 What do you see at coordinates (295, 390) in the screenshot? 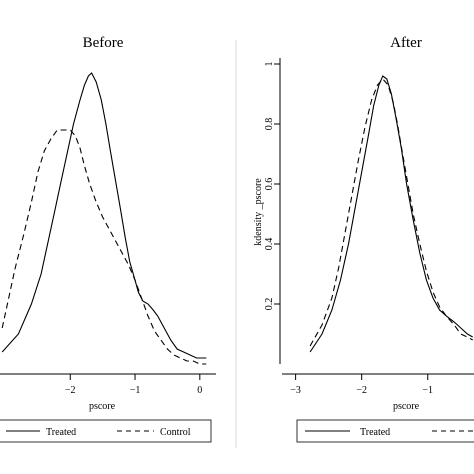
I see `x-tick-label: −3` at bounding box center [295, 390].